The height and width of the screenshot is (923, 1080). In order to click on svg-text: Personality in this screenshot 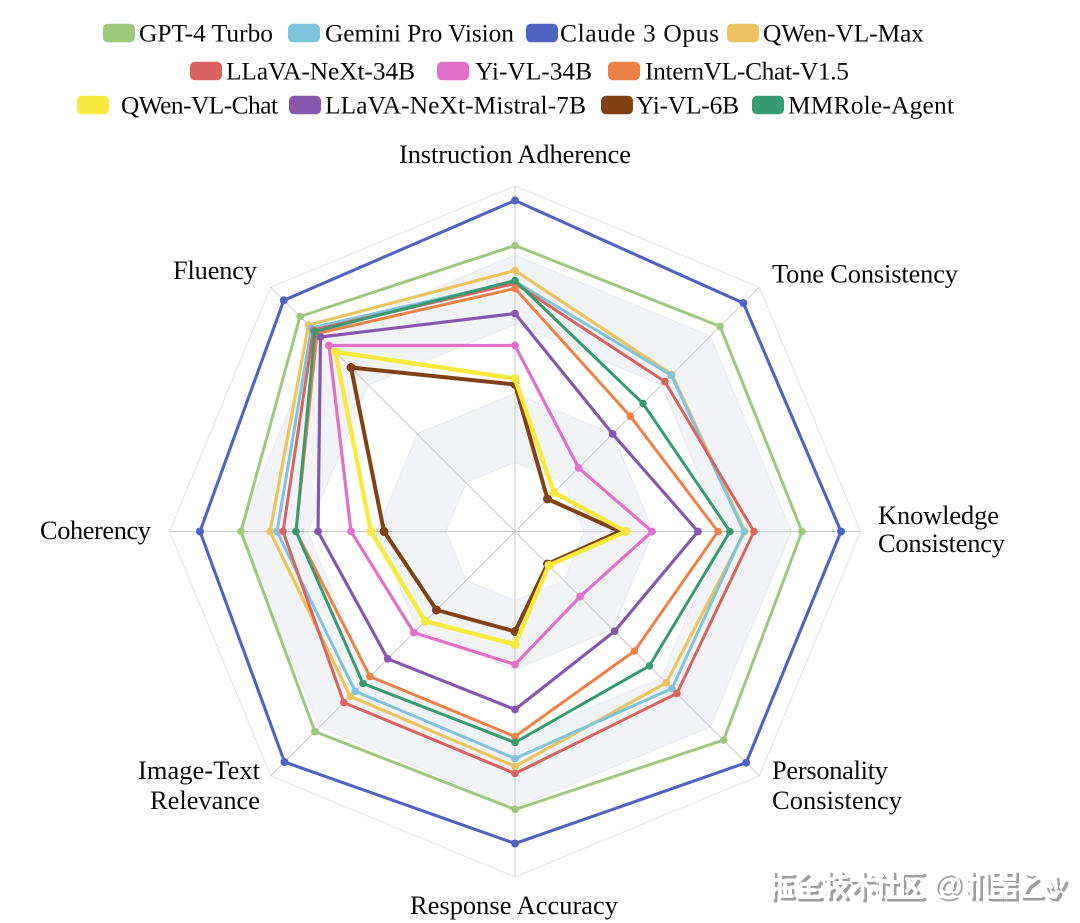, I will do `click(830, 770)`.